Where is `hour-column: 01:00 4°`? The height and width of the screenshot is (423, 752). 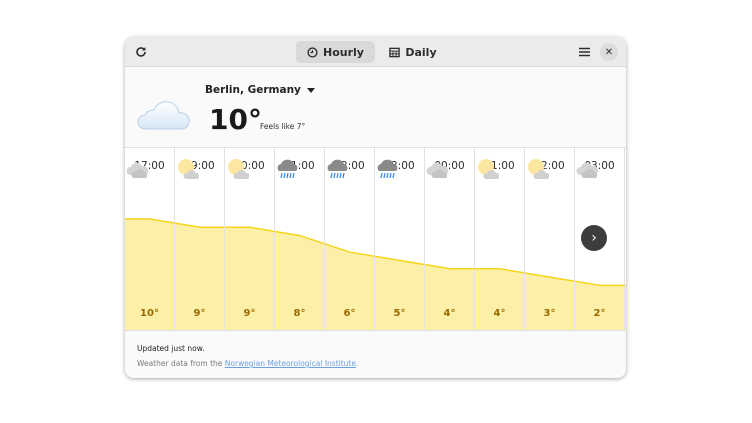 hour-column: 01:00 4° is located at coordinates (500, 239).